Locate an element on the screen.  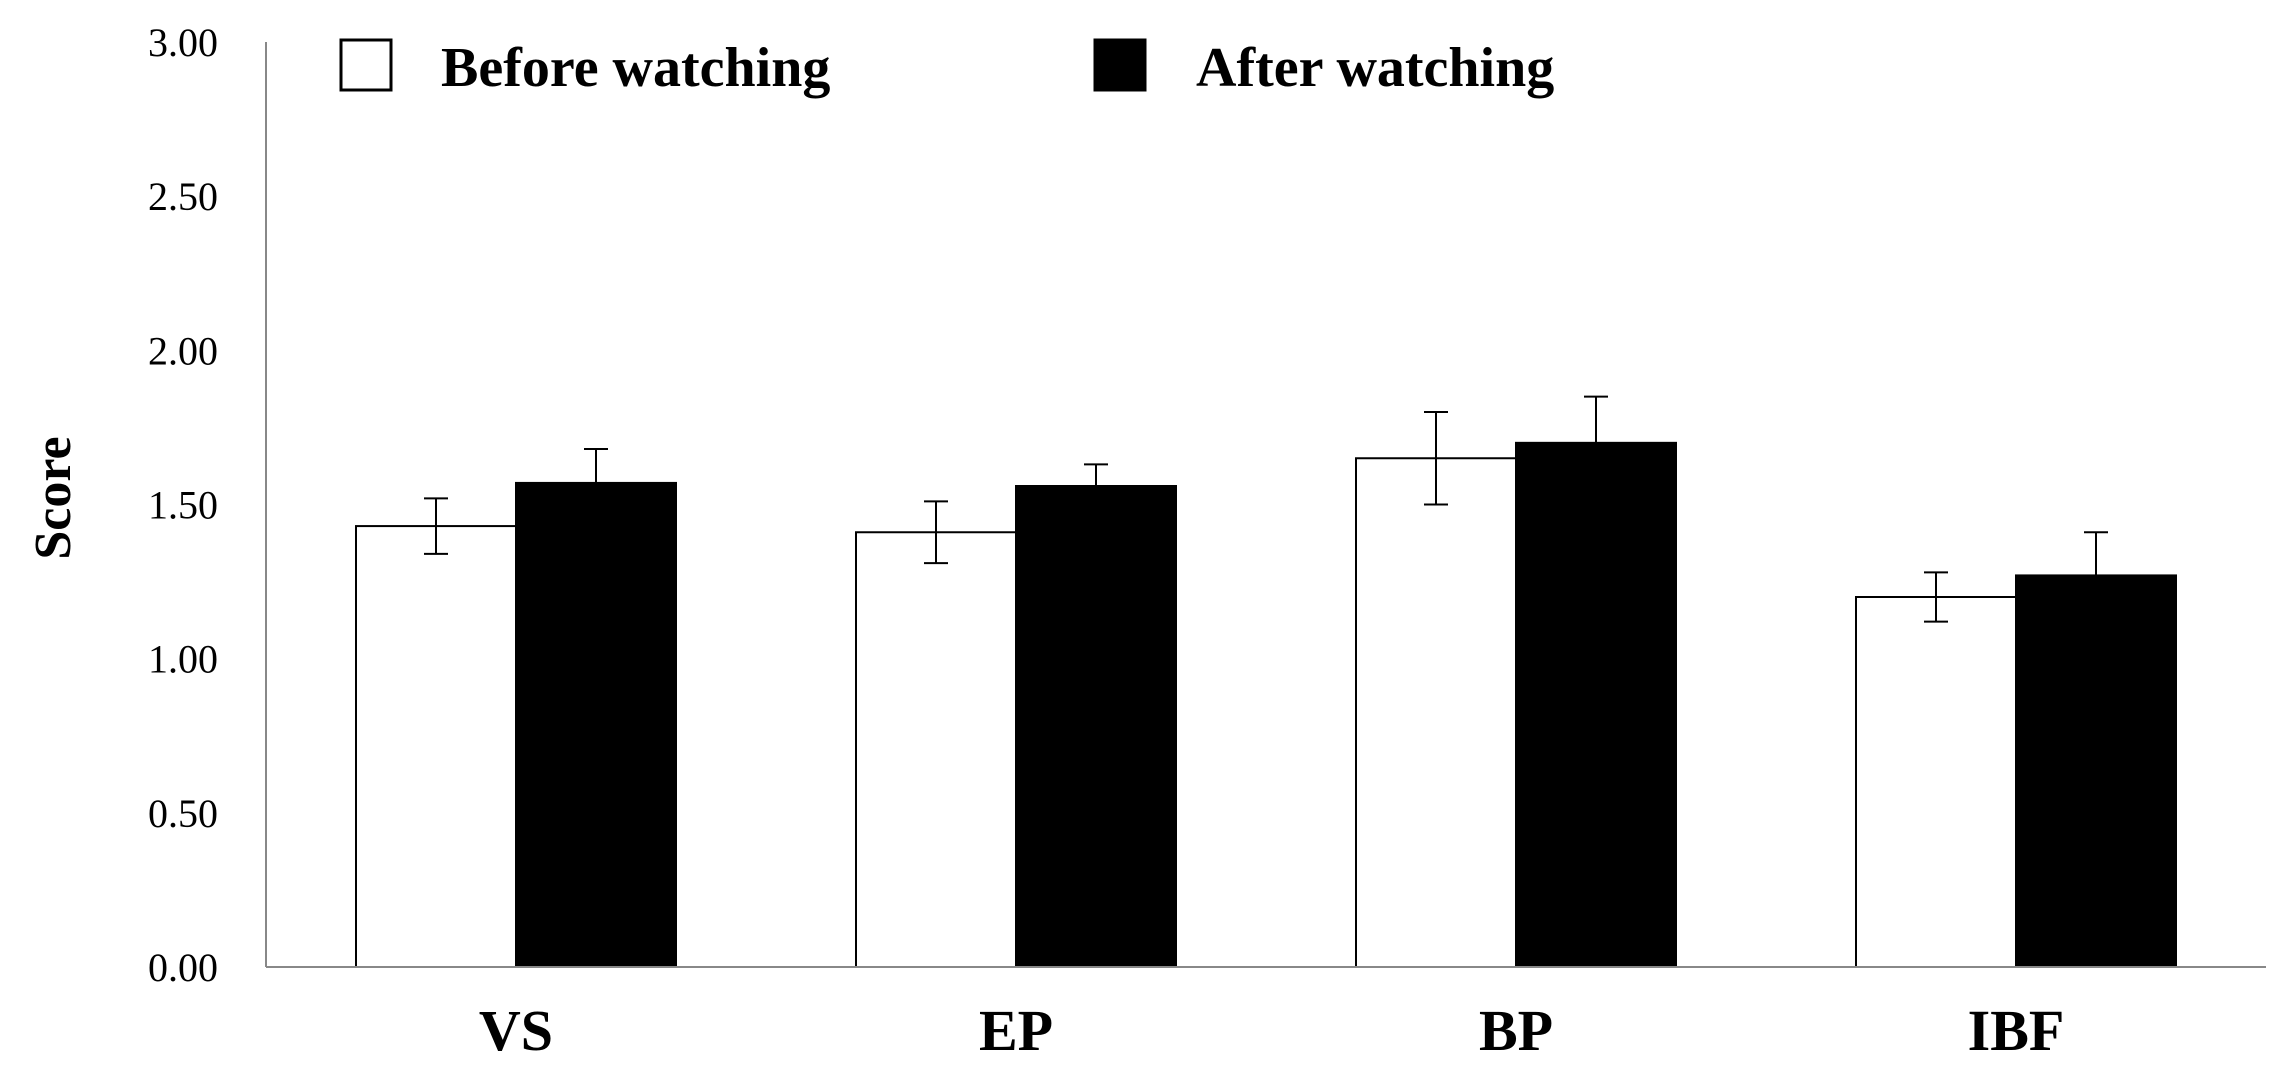
bar-bp-after-watching is located at coordinates (1596, 705).